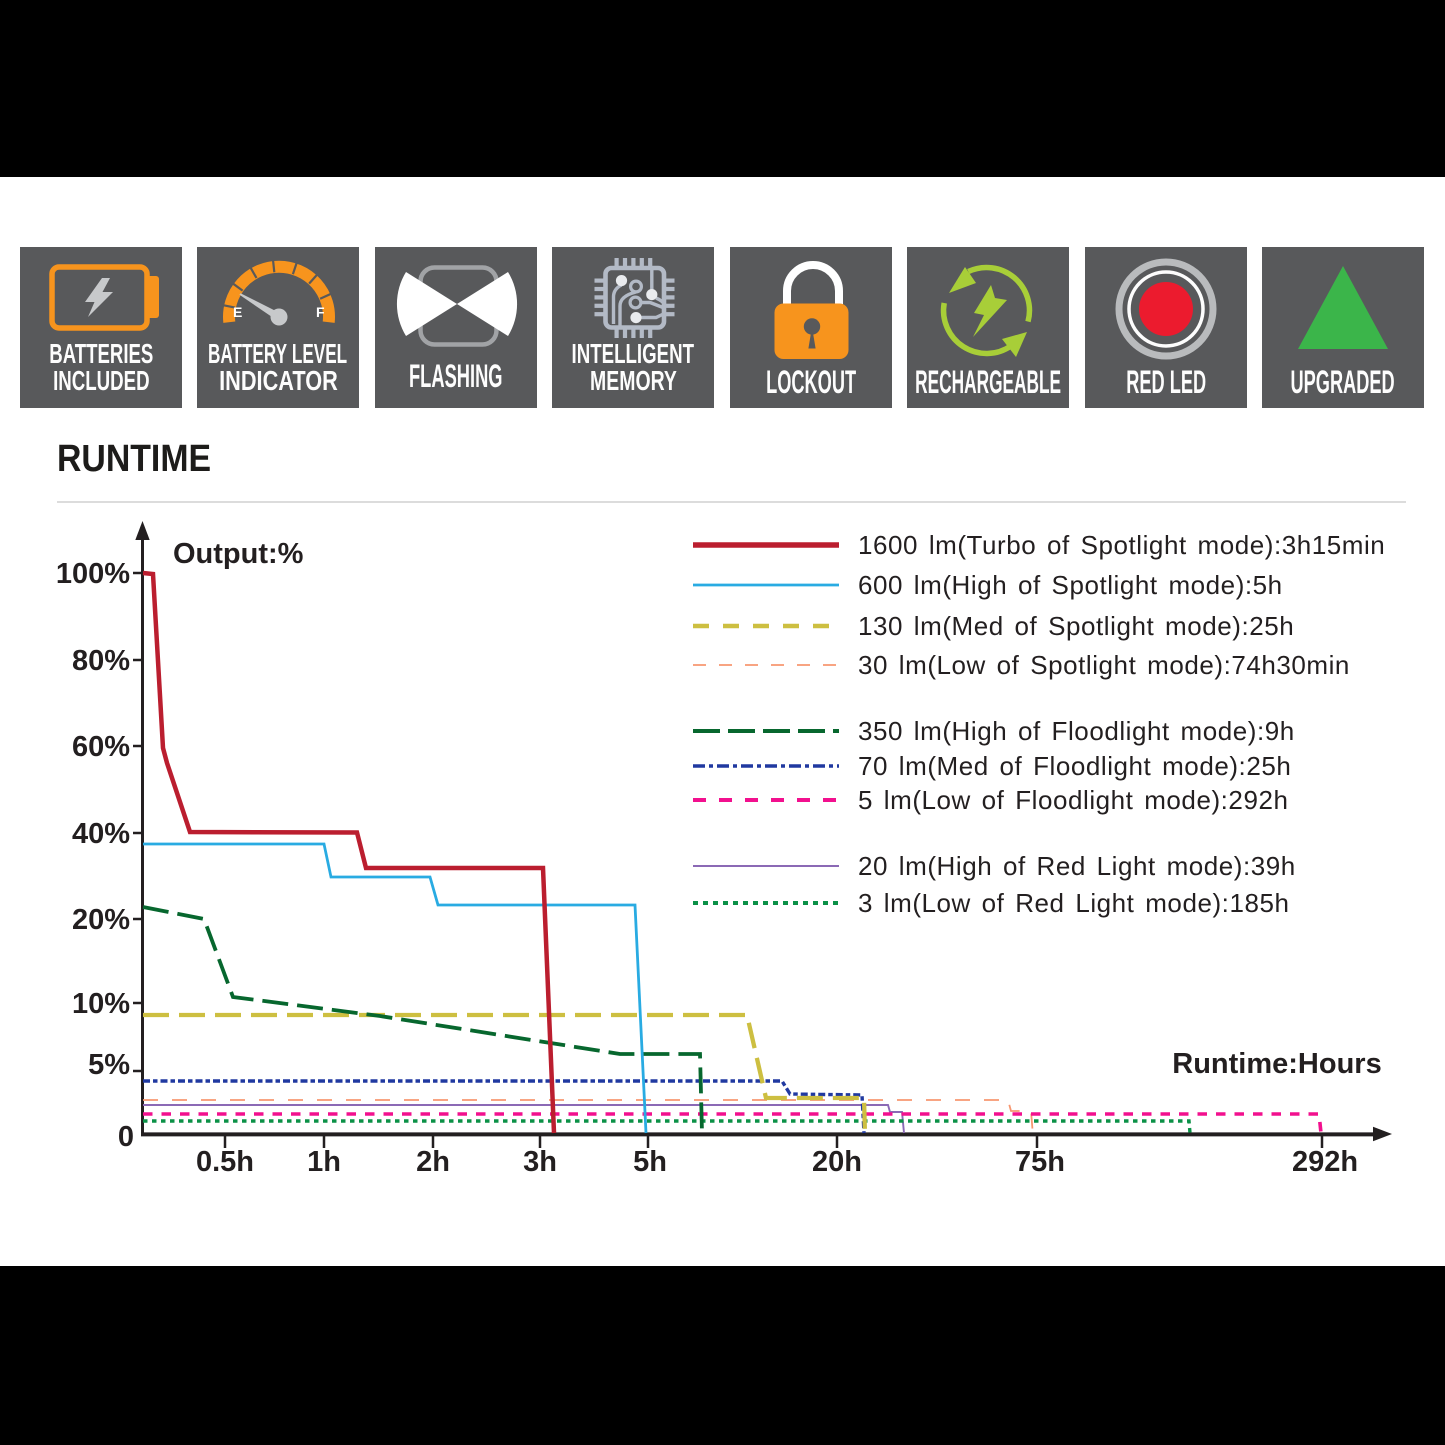  Describe the element at coordinates (101, 1004) in the screenshot. I see `svg-text: 10%` at that location.